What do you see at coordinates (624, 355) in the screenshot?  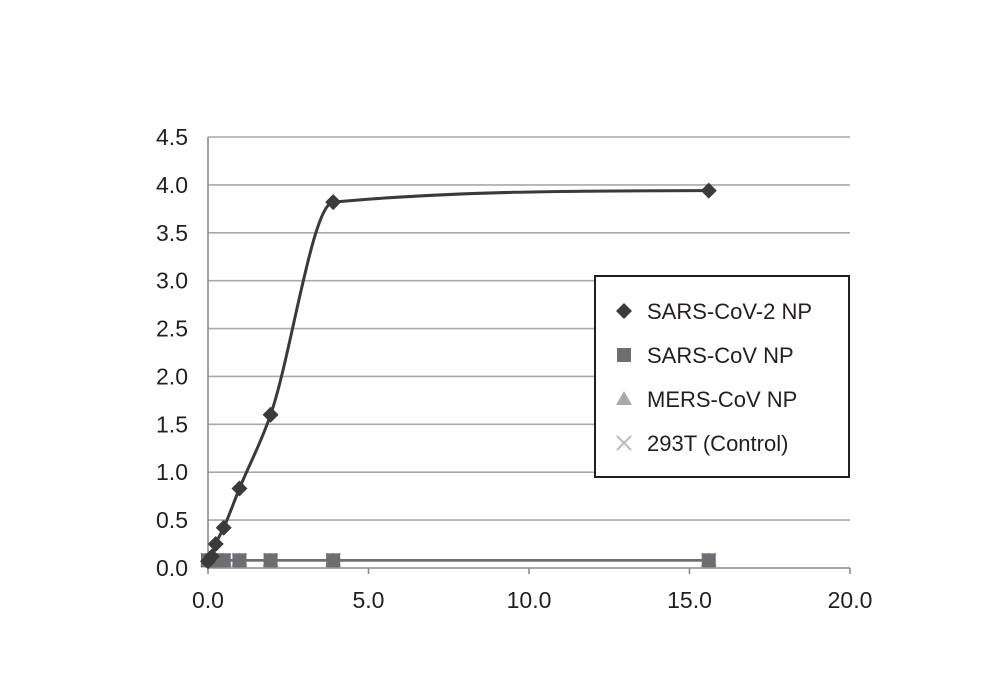 I see `legend-marker-sars-cov-np` at bounding box center [624, 355].